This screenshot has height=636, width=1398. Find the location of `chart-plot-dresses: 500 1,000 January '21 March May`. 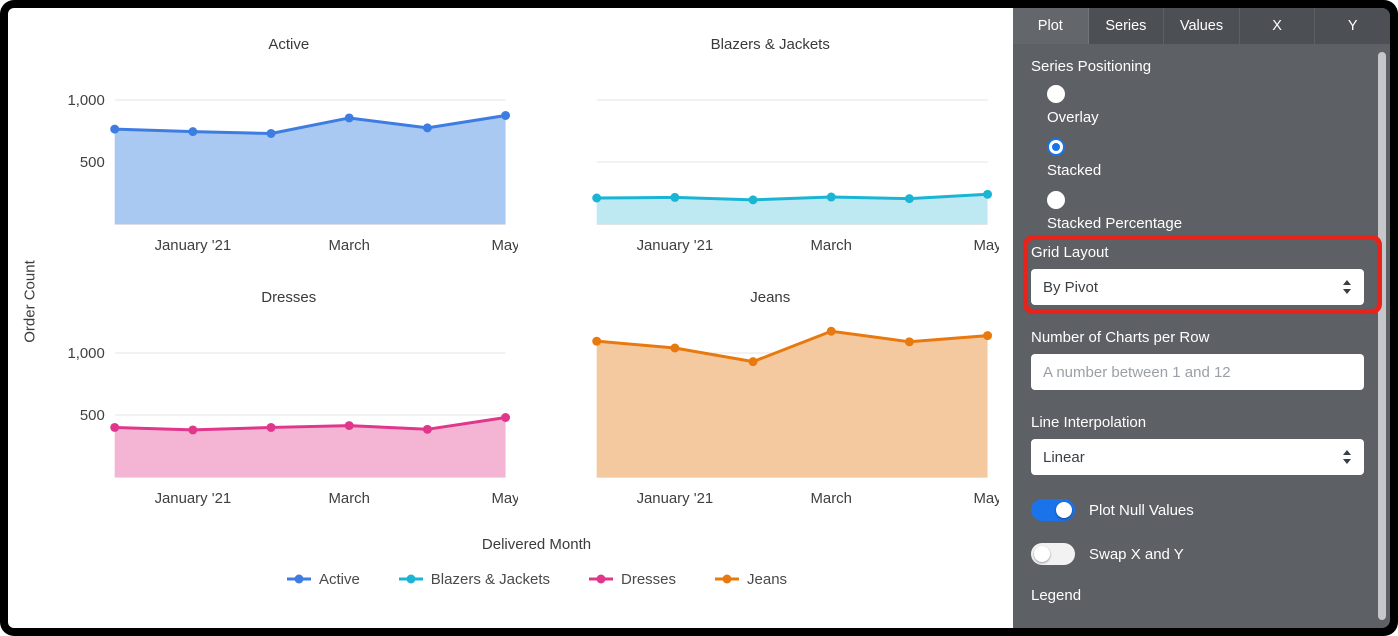

chart-plot-dresses: 500 1,000 January '21 March May is located at coordinates (288, 417).